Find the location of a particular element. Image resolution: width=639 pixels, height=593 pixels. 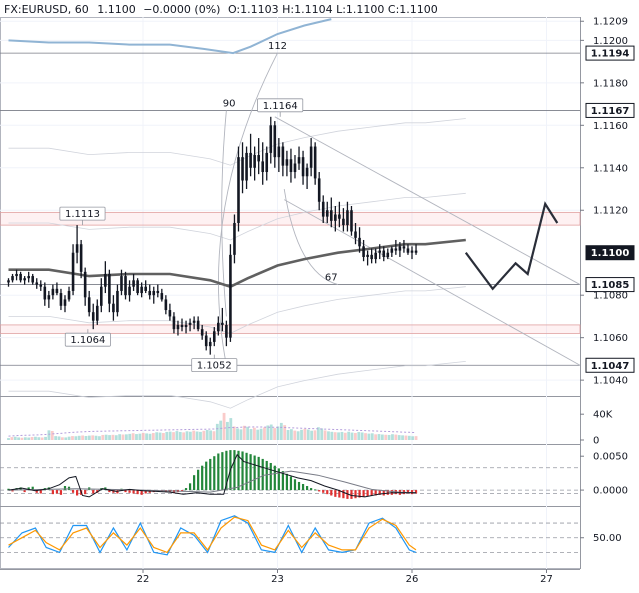

volume-ma-line is located at coordinates (212, 431).